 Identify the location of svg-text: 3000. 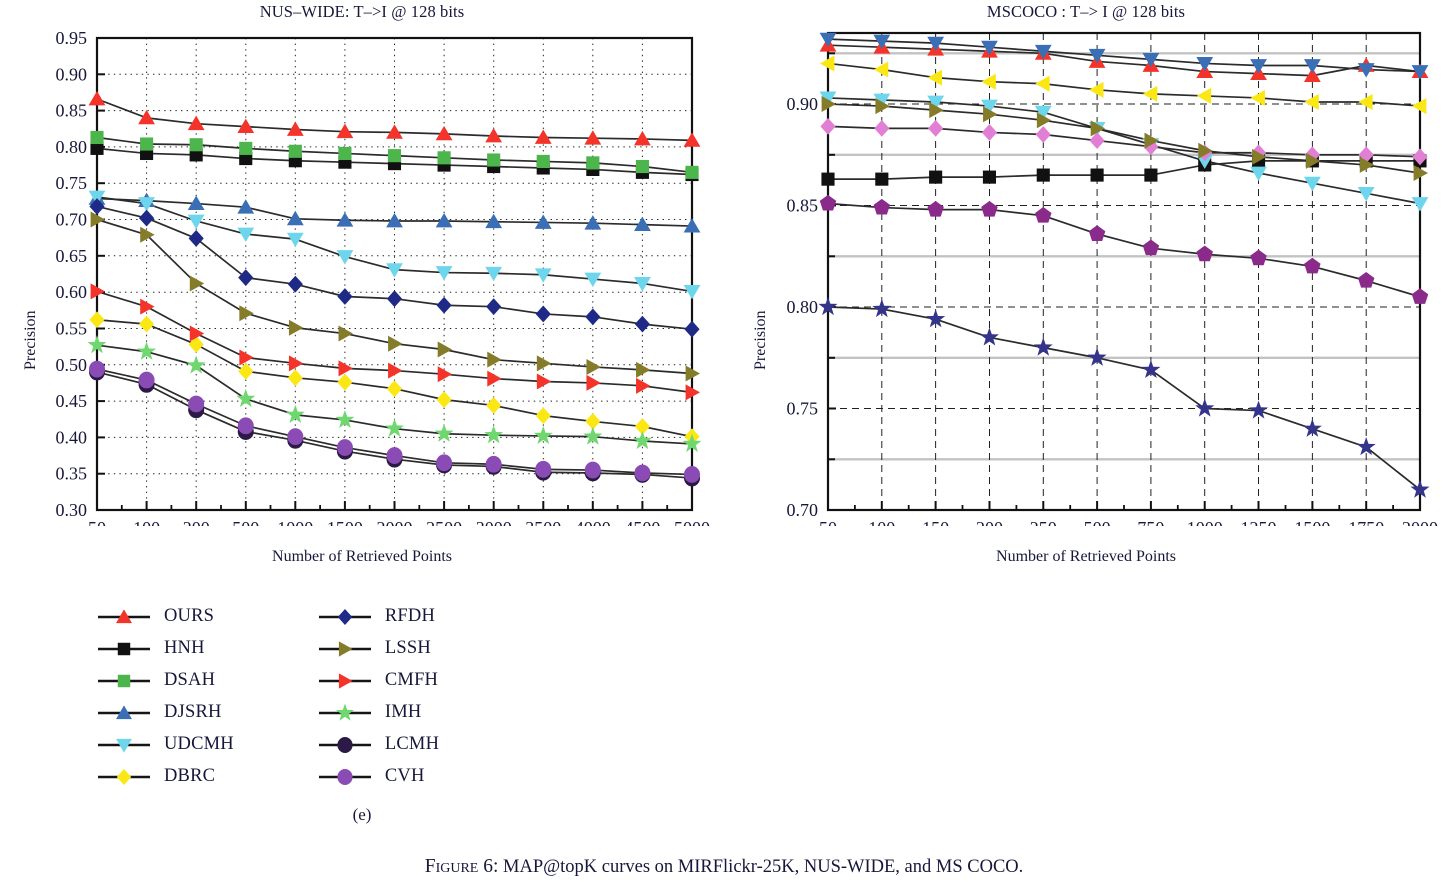
(494, 522).